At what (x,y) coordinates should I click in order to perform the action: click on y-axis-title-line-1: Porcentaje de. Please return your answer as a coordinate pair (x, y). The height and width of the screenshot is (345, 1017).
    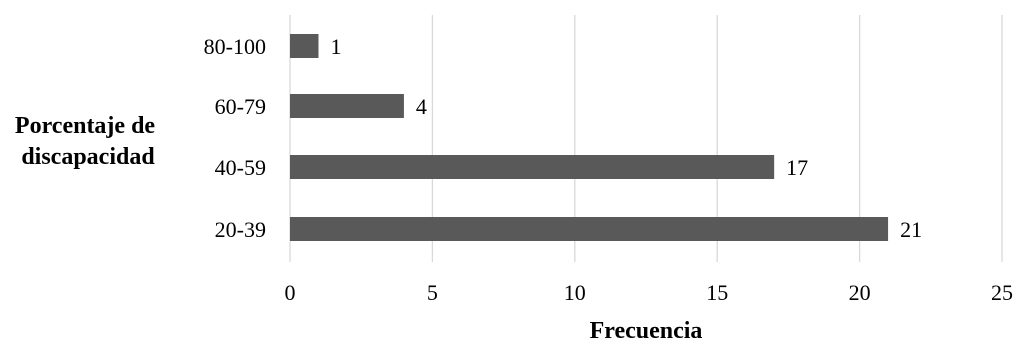
    Looking at the image, I should click on (85, 126).